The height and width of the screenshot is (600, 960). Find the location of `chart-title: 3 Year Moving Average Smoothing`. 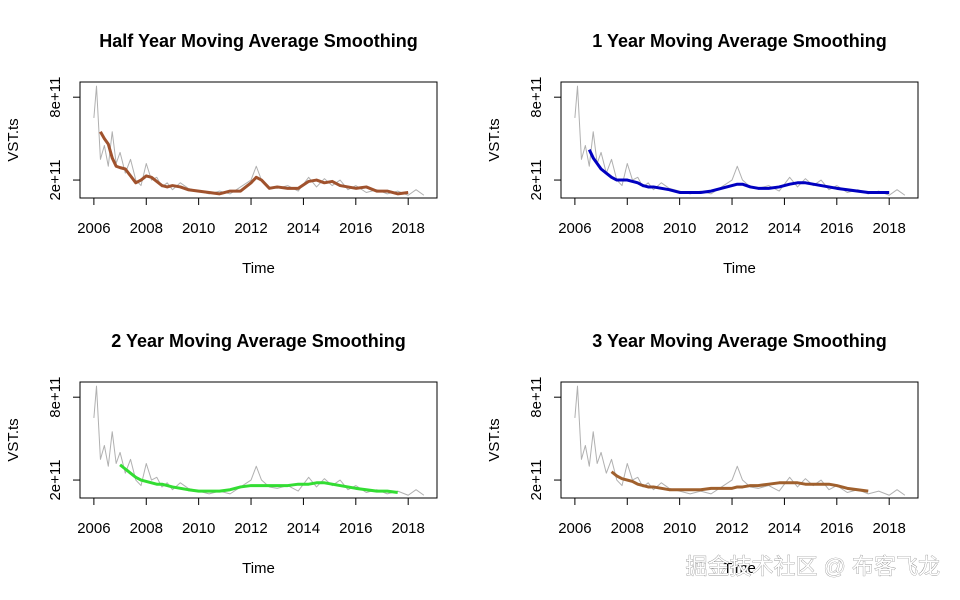

chart-title: 3 Year Moving Average Smoothing is located at coordinates (739, 341).